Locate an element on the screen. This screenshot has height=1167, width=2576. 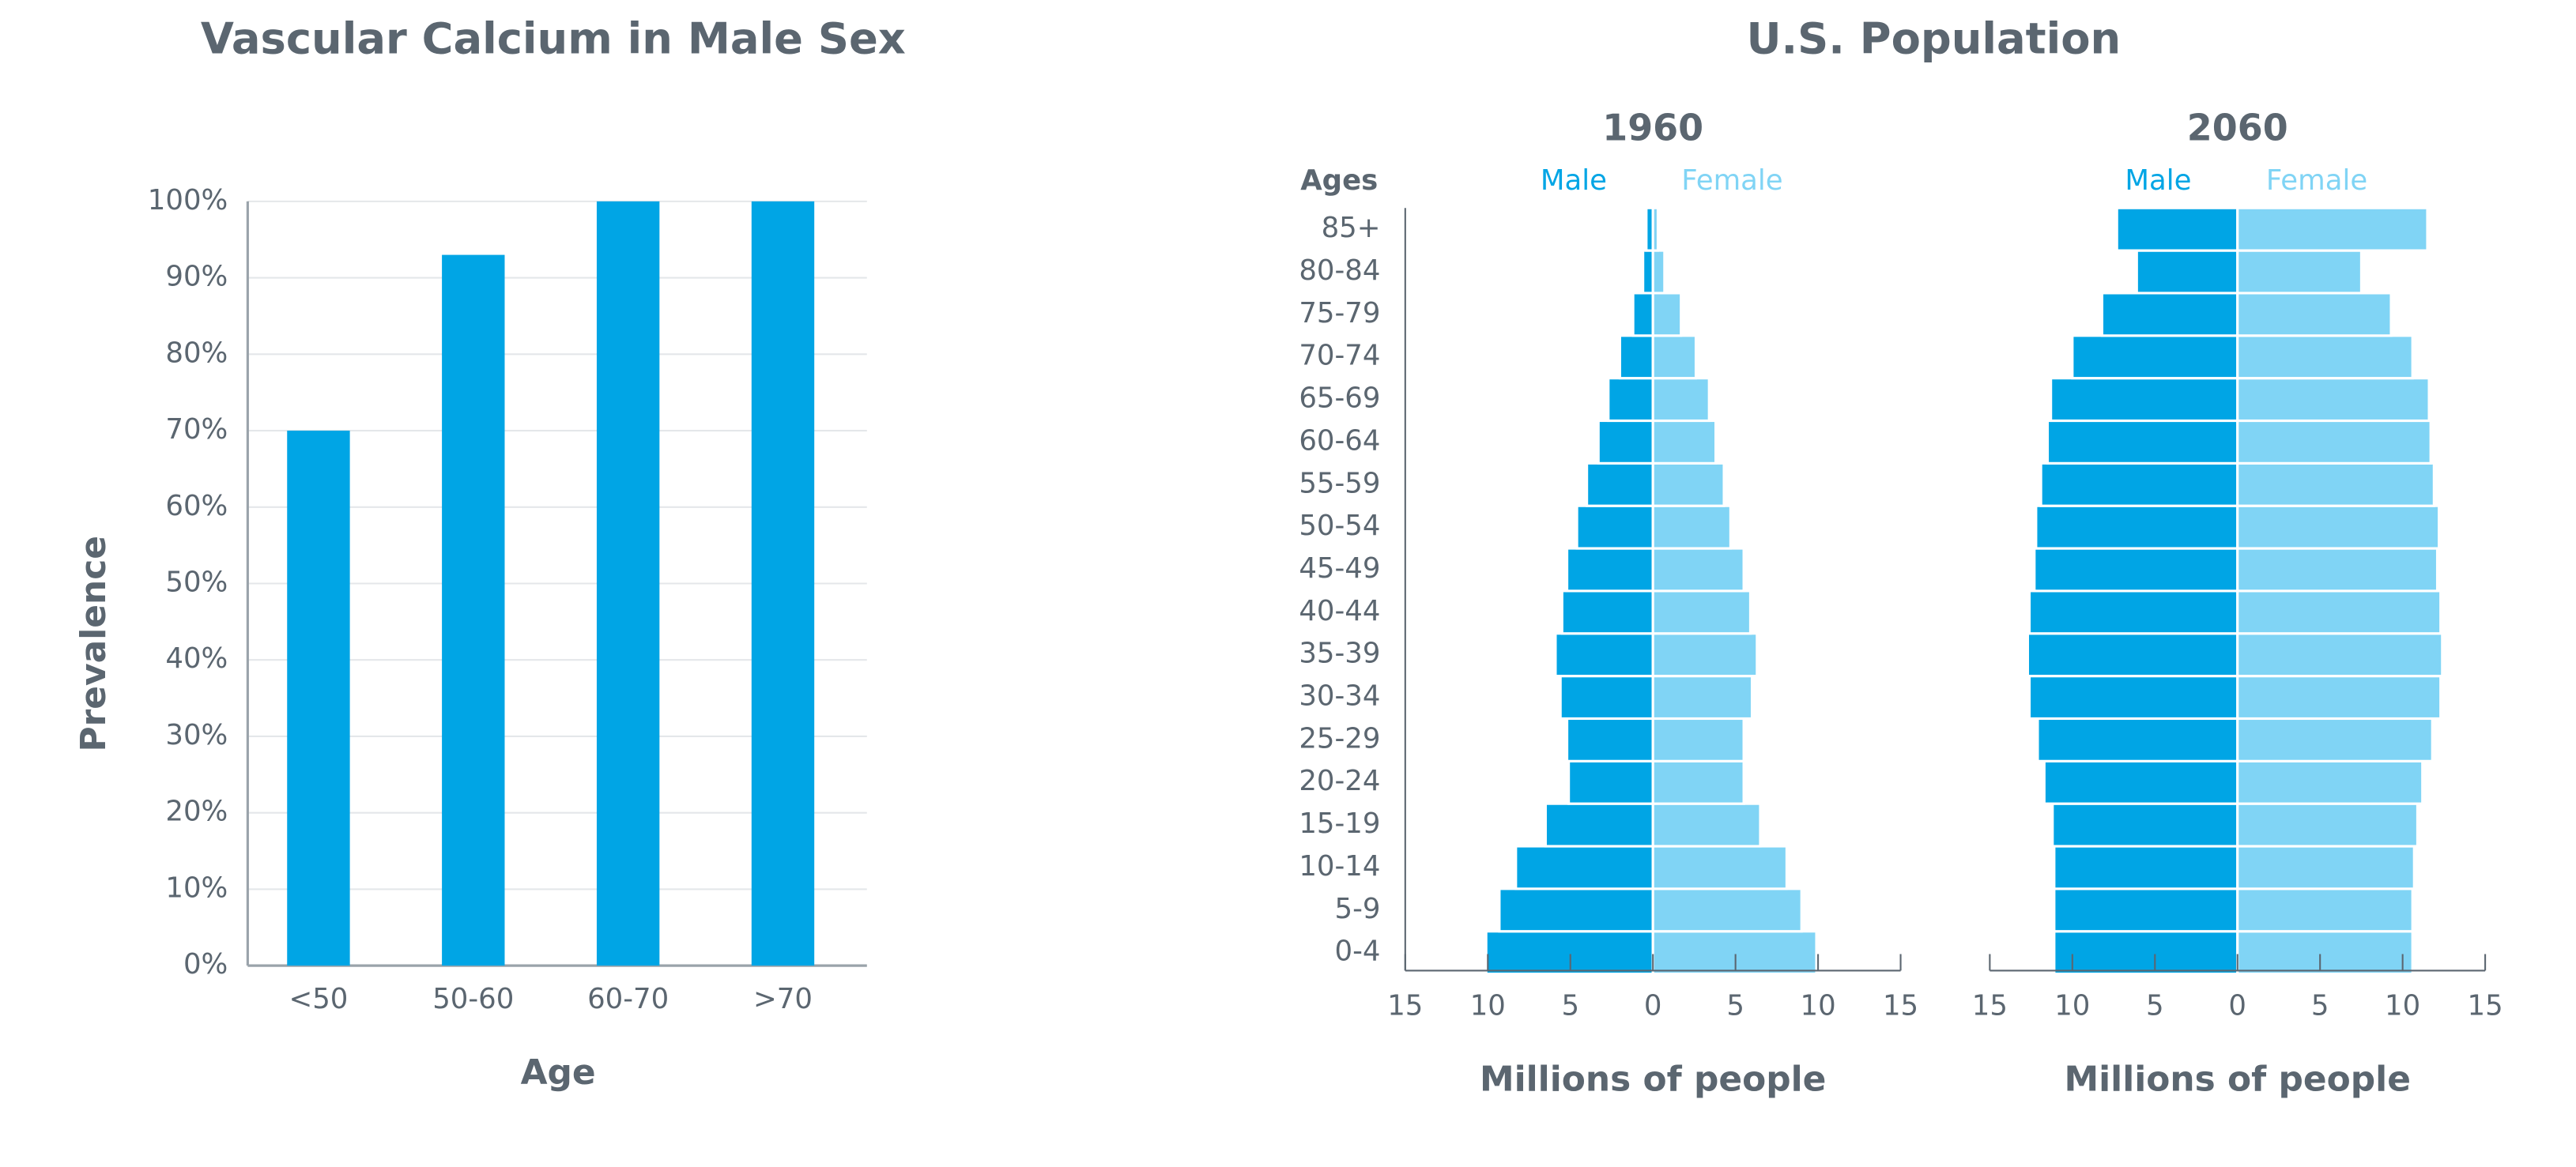
x-tick-label: 5 is located at coordinates (2155, 1006).